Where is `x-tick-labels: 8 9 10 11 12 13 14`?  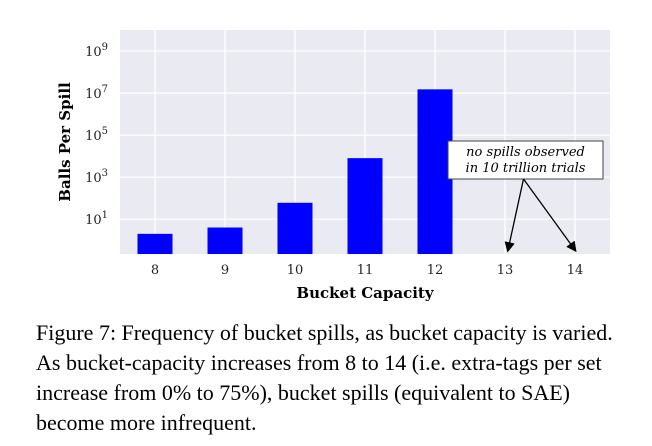 x-tick-labels: 8 9 10 11 12 13 14 is located at coordinates (367, 270).